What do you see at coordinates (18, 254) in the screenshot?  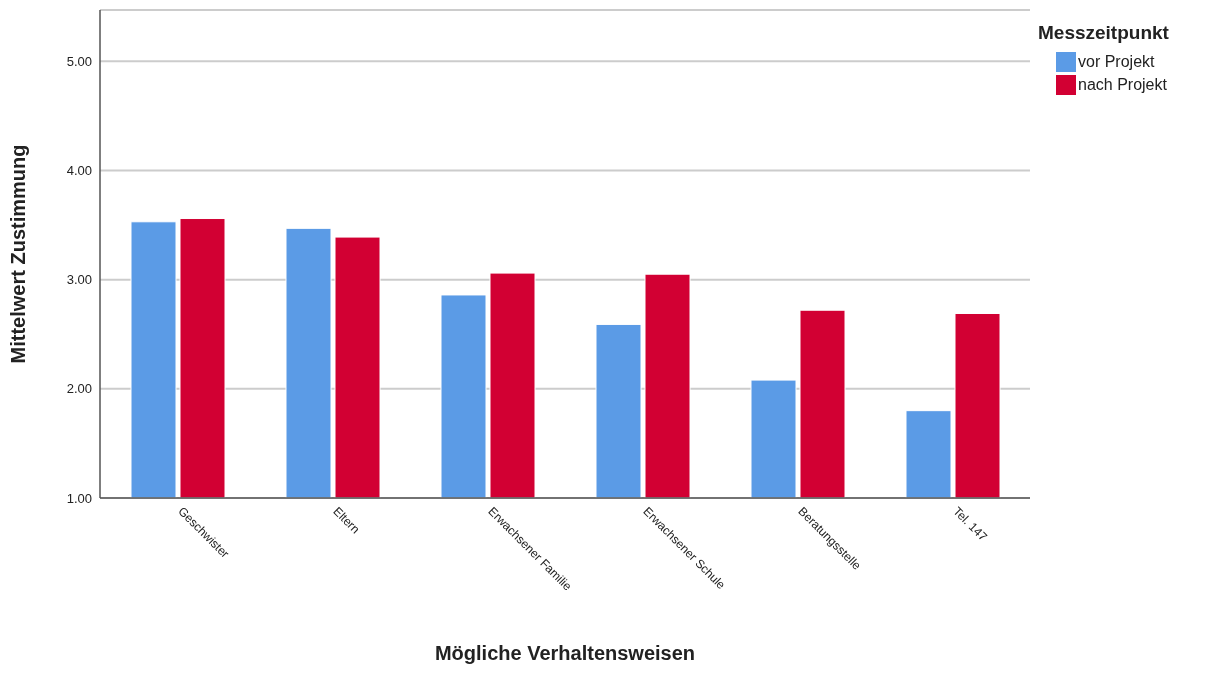 I see `y-axis-title: Mittelwert Zustimmung` at bounding box center [18, 254].